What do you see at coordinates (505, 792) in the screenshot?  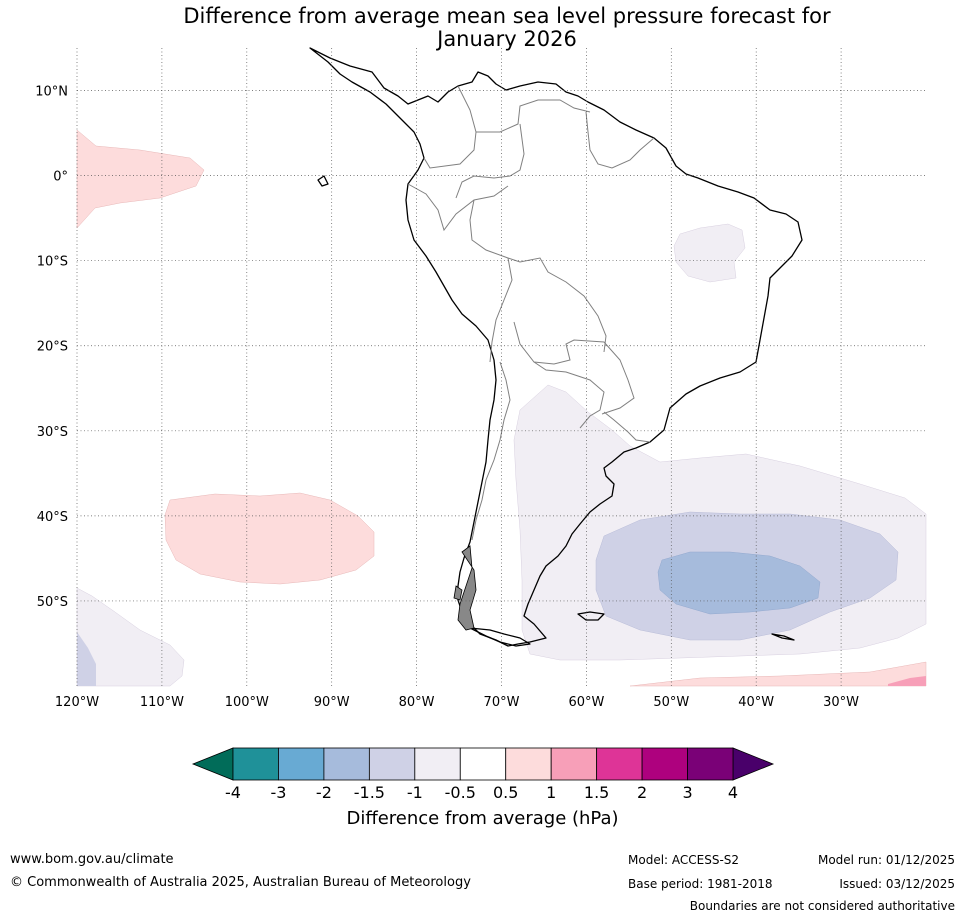 I see `colorbar-tick-label: 0.5` at bounding box center [505, 792].